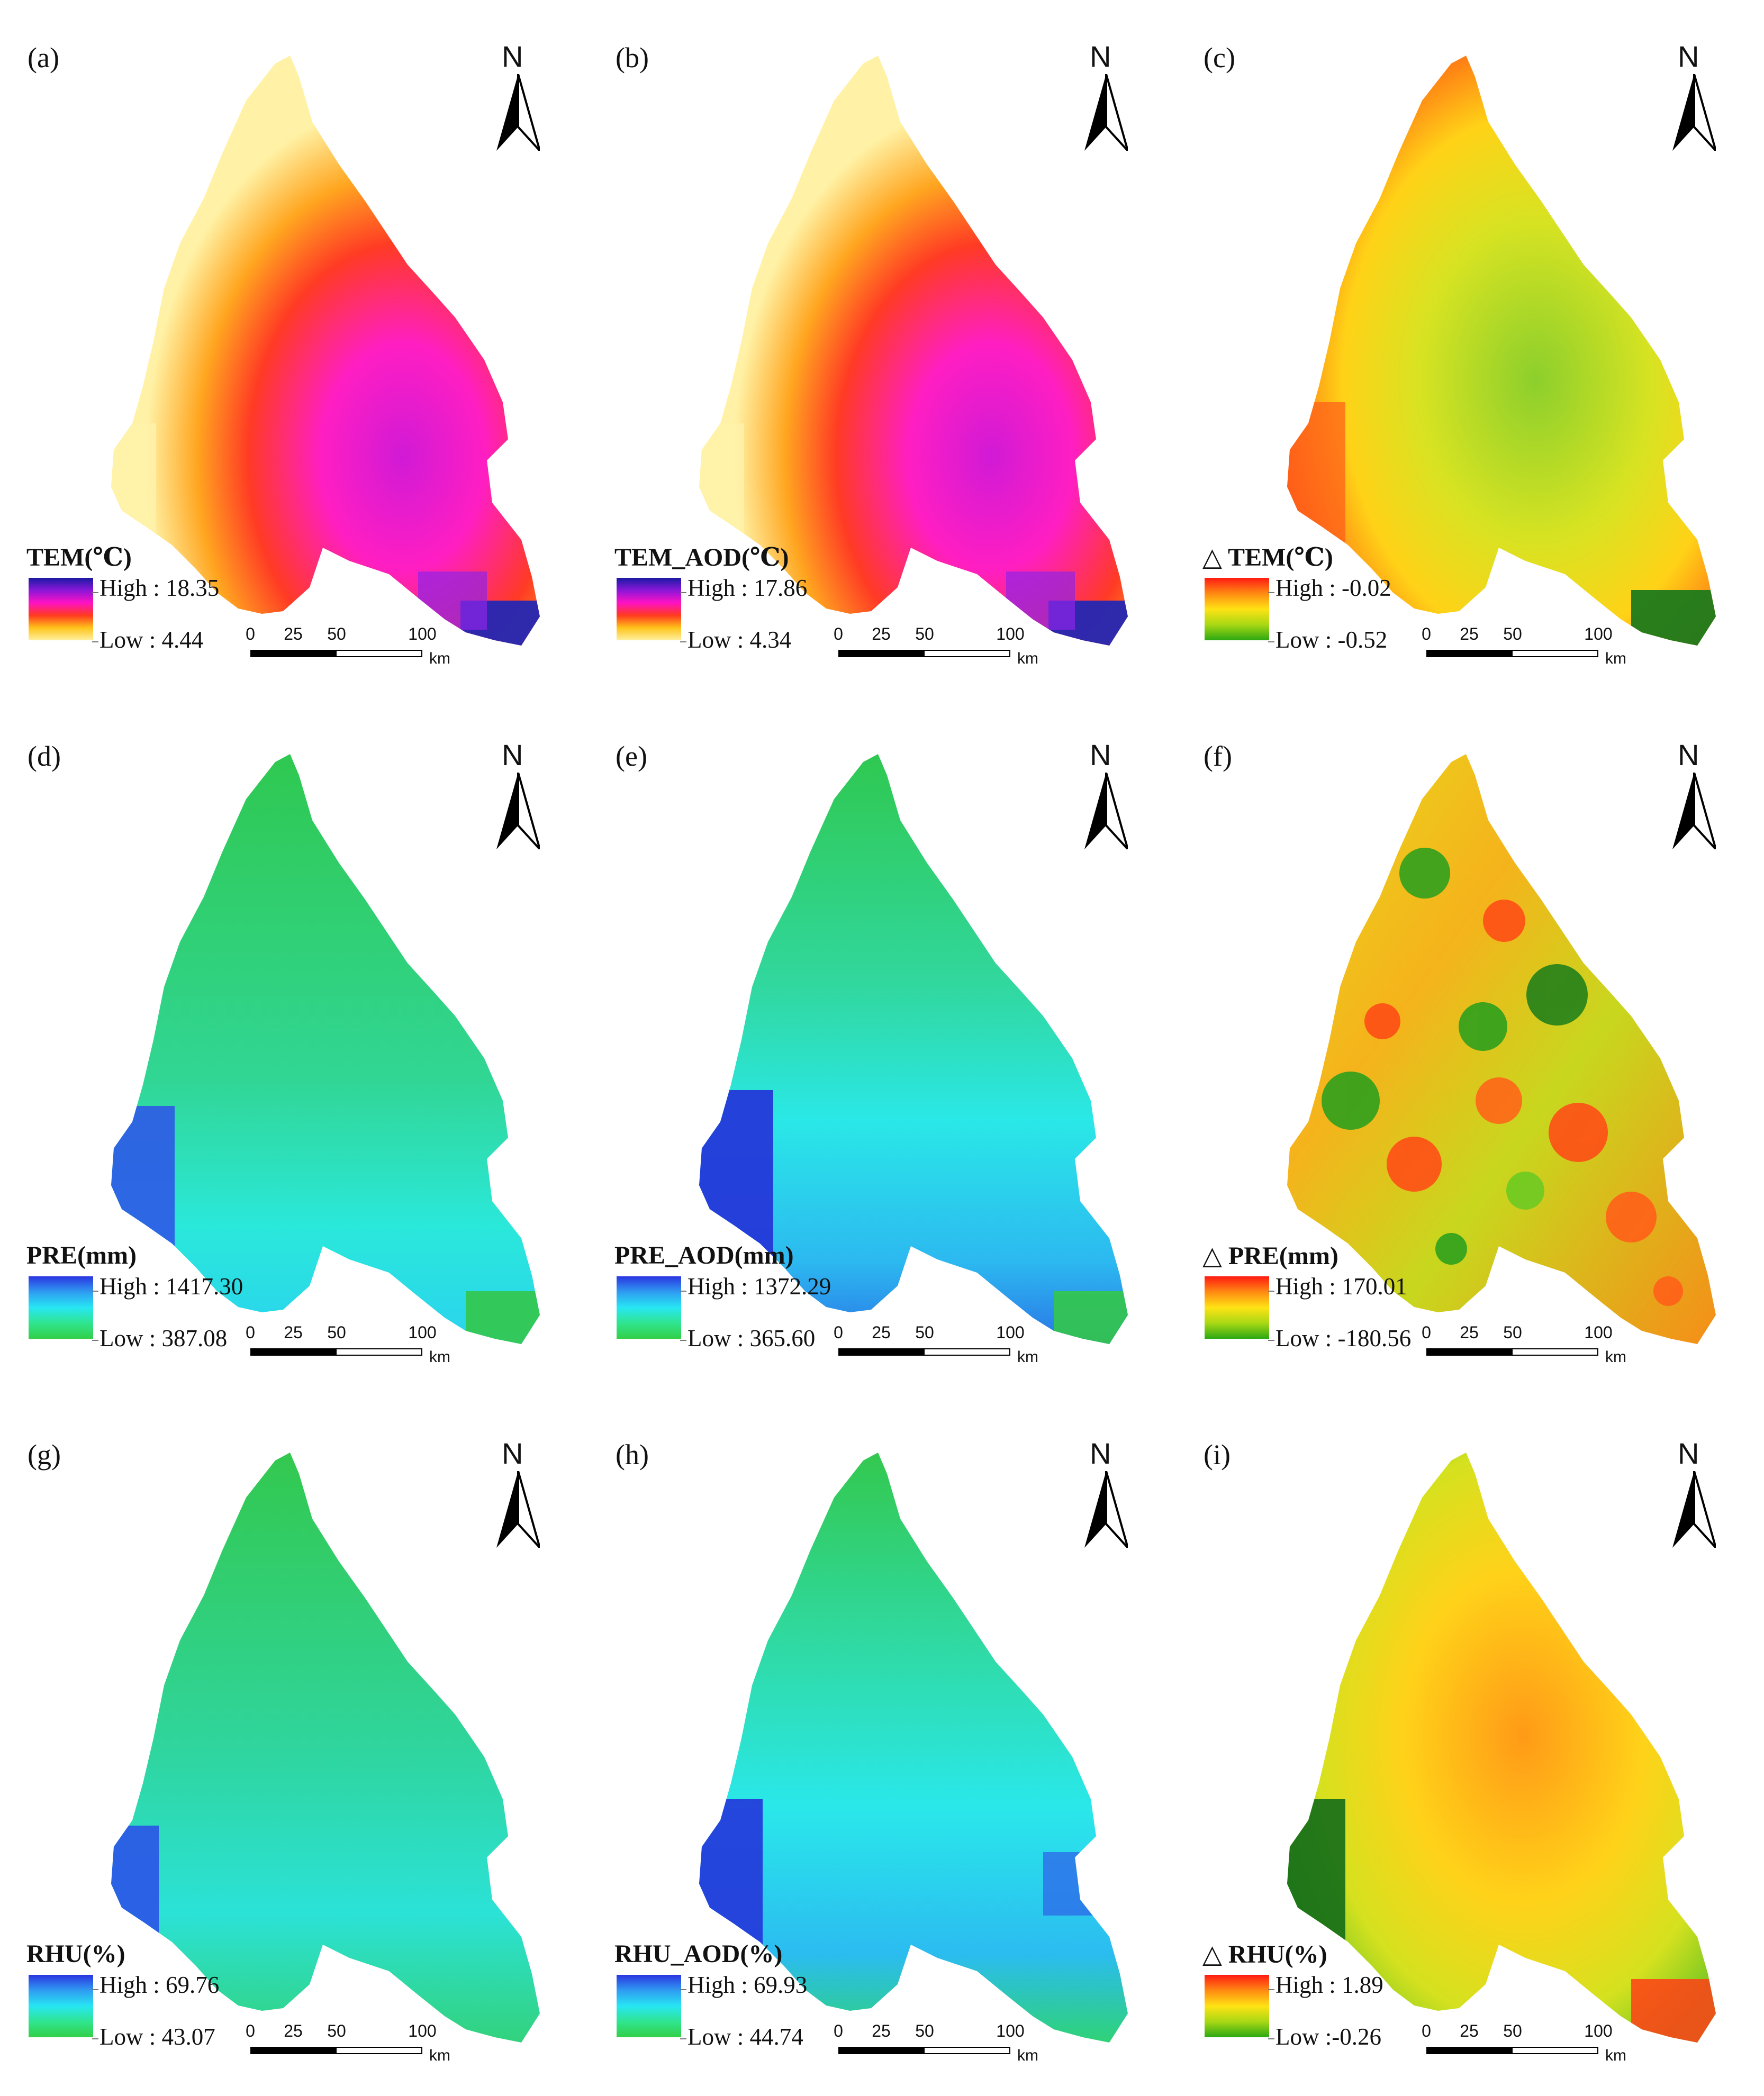  Describe the element at coordinates (1331, 640) in the screenshot. I see `legend-low-value: Low : -0.52` at that location.